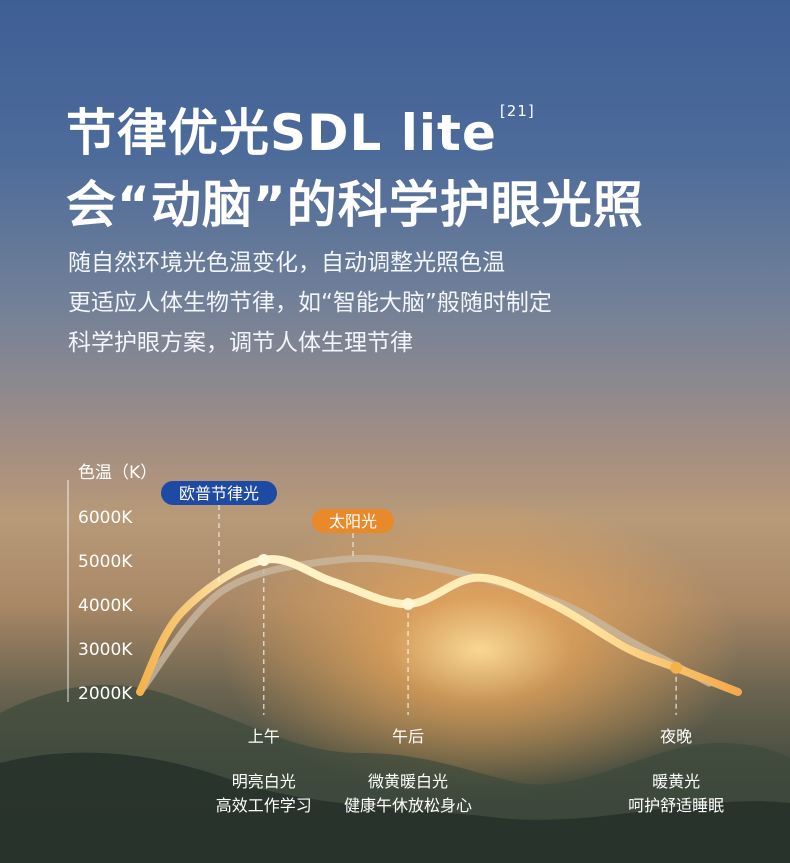  What do you see at coordinates (105, 562) in the screenshot?
I see `y-tick-label: 5000K` at bounding box center [105, 562].